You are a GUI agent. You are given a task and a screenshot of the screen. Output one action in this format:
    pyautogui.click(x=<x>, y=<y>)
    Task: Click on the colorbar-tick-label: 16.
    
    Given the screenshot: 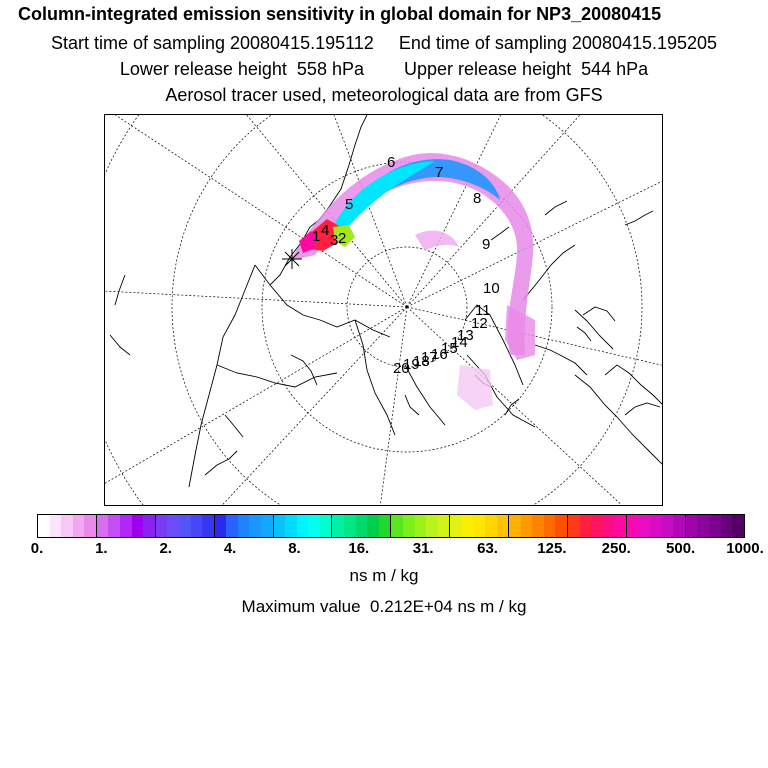 What is the action you would take?
    pyautogui.click(x=359, y=548)
    